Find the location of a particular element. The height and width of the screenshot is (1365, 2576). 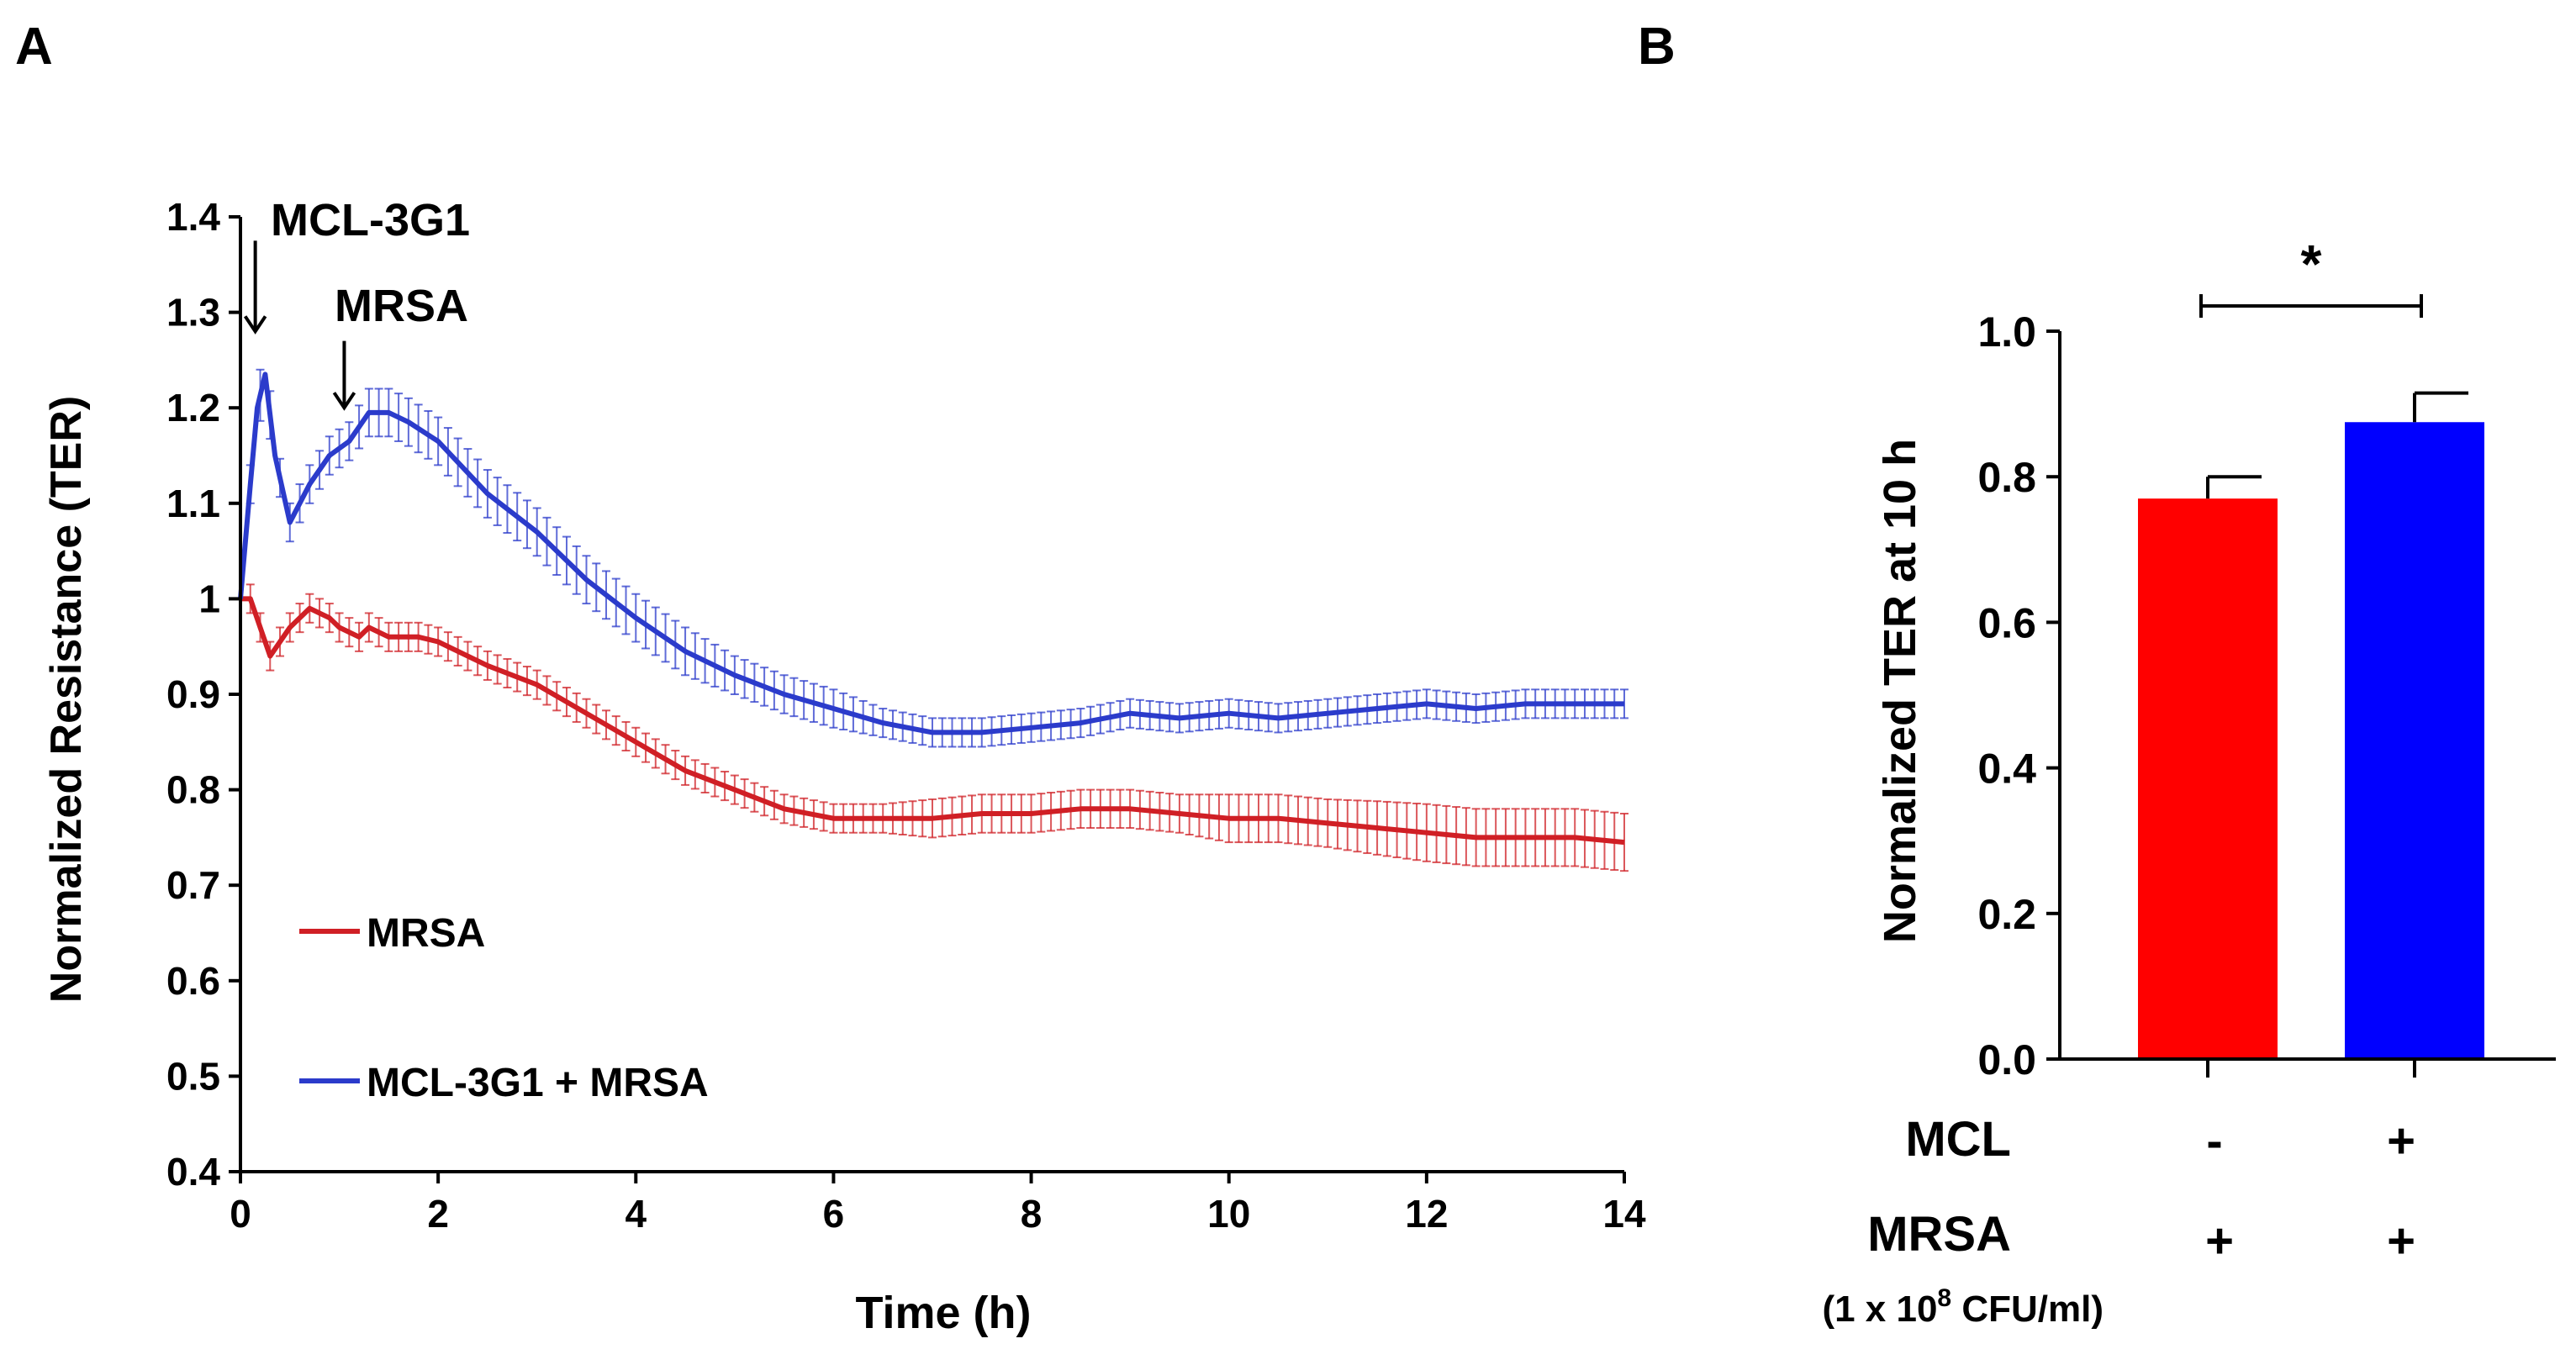

annotation-arrows is located at coordinates (299, 325).